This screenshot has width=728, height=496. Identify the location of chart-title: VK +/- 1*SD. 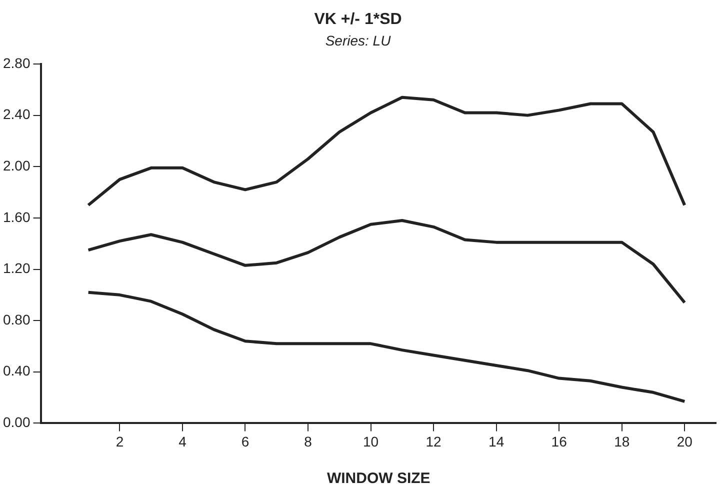
(358, 19).